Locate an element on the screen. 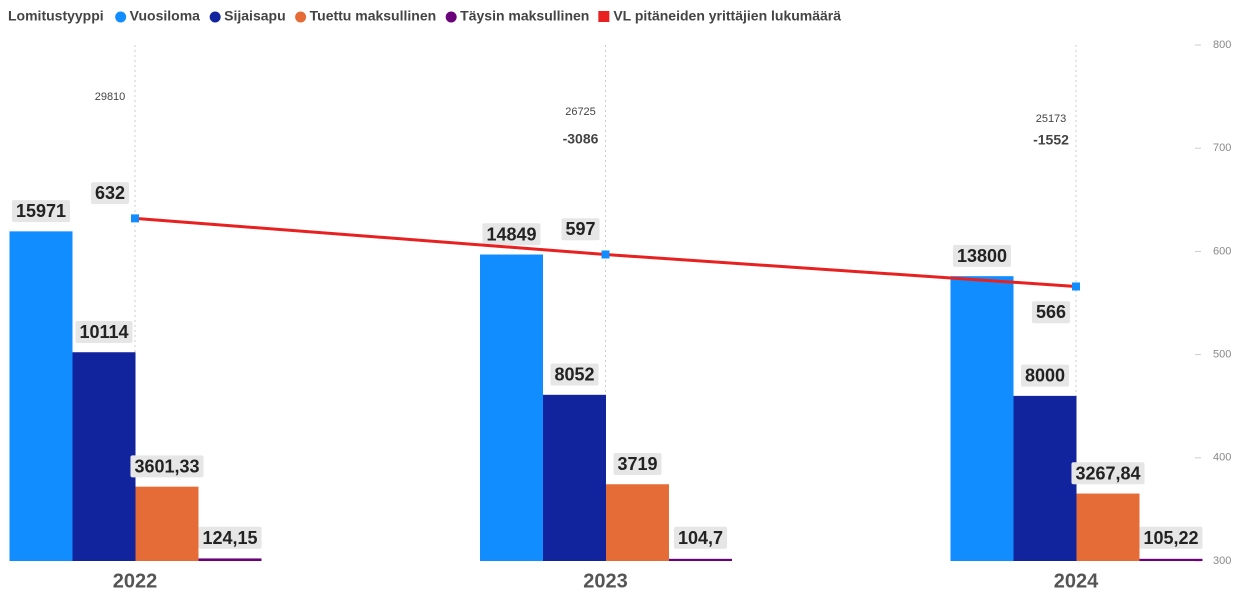 This screenshot has width=1239, height=595. data-label: 8000 is located at coordinates (1045, 376).